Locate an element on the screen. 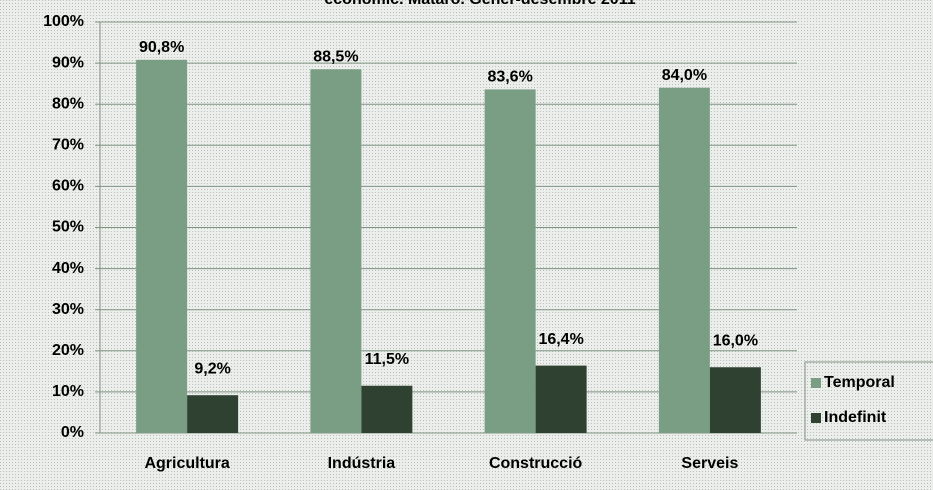  y-tick-label: 80% is located at coordinates (68, 103).